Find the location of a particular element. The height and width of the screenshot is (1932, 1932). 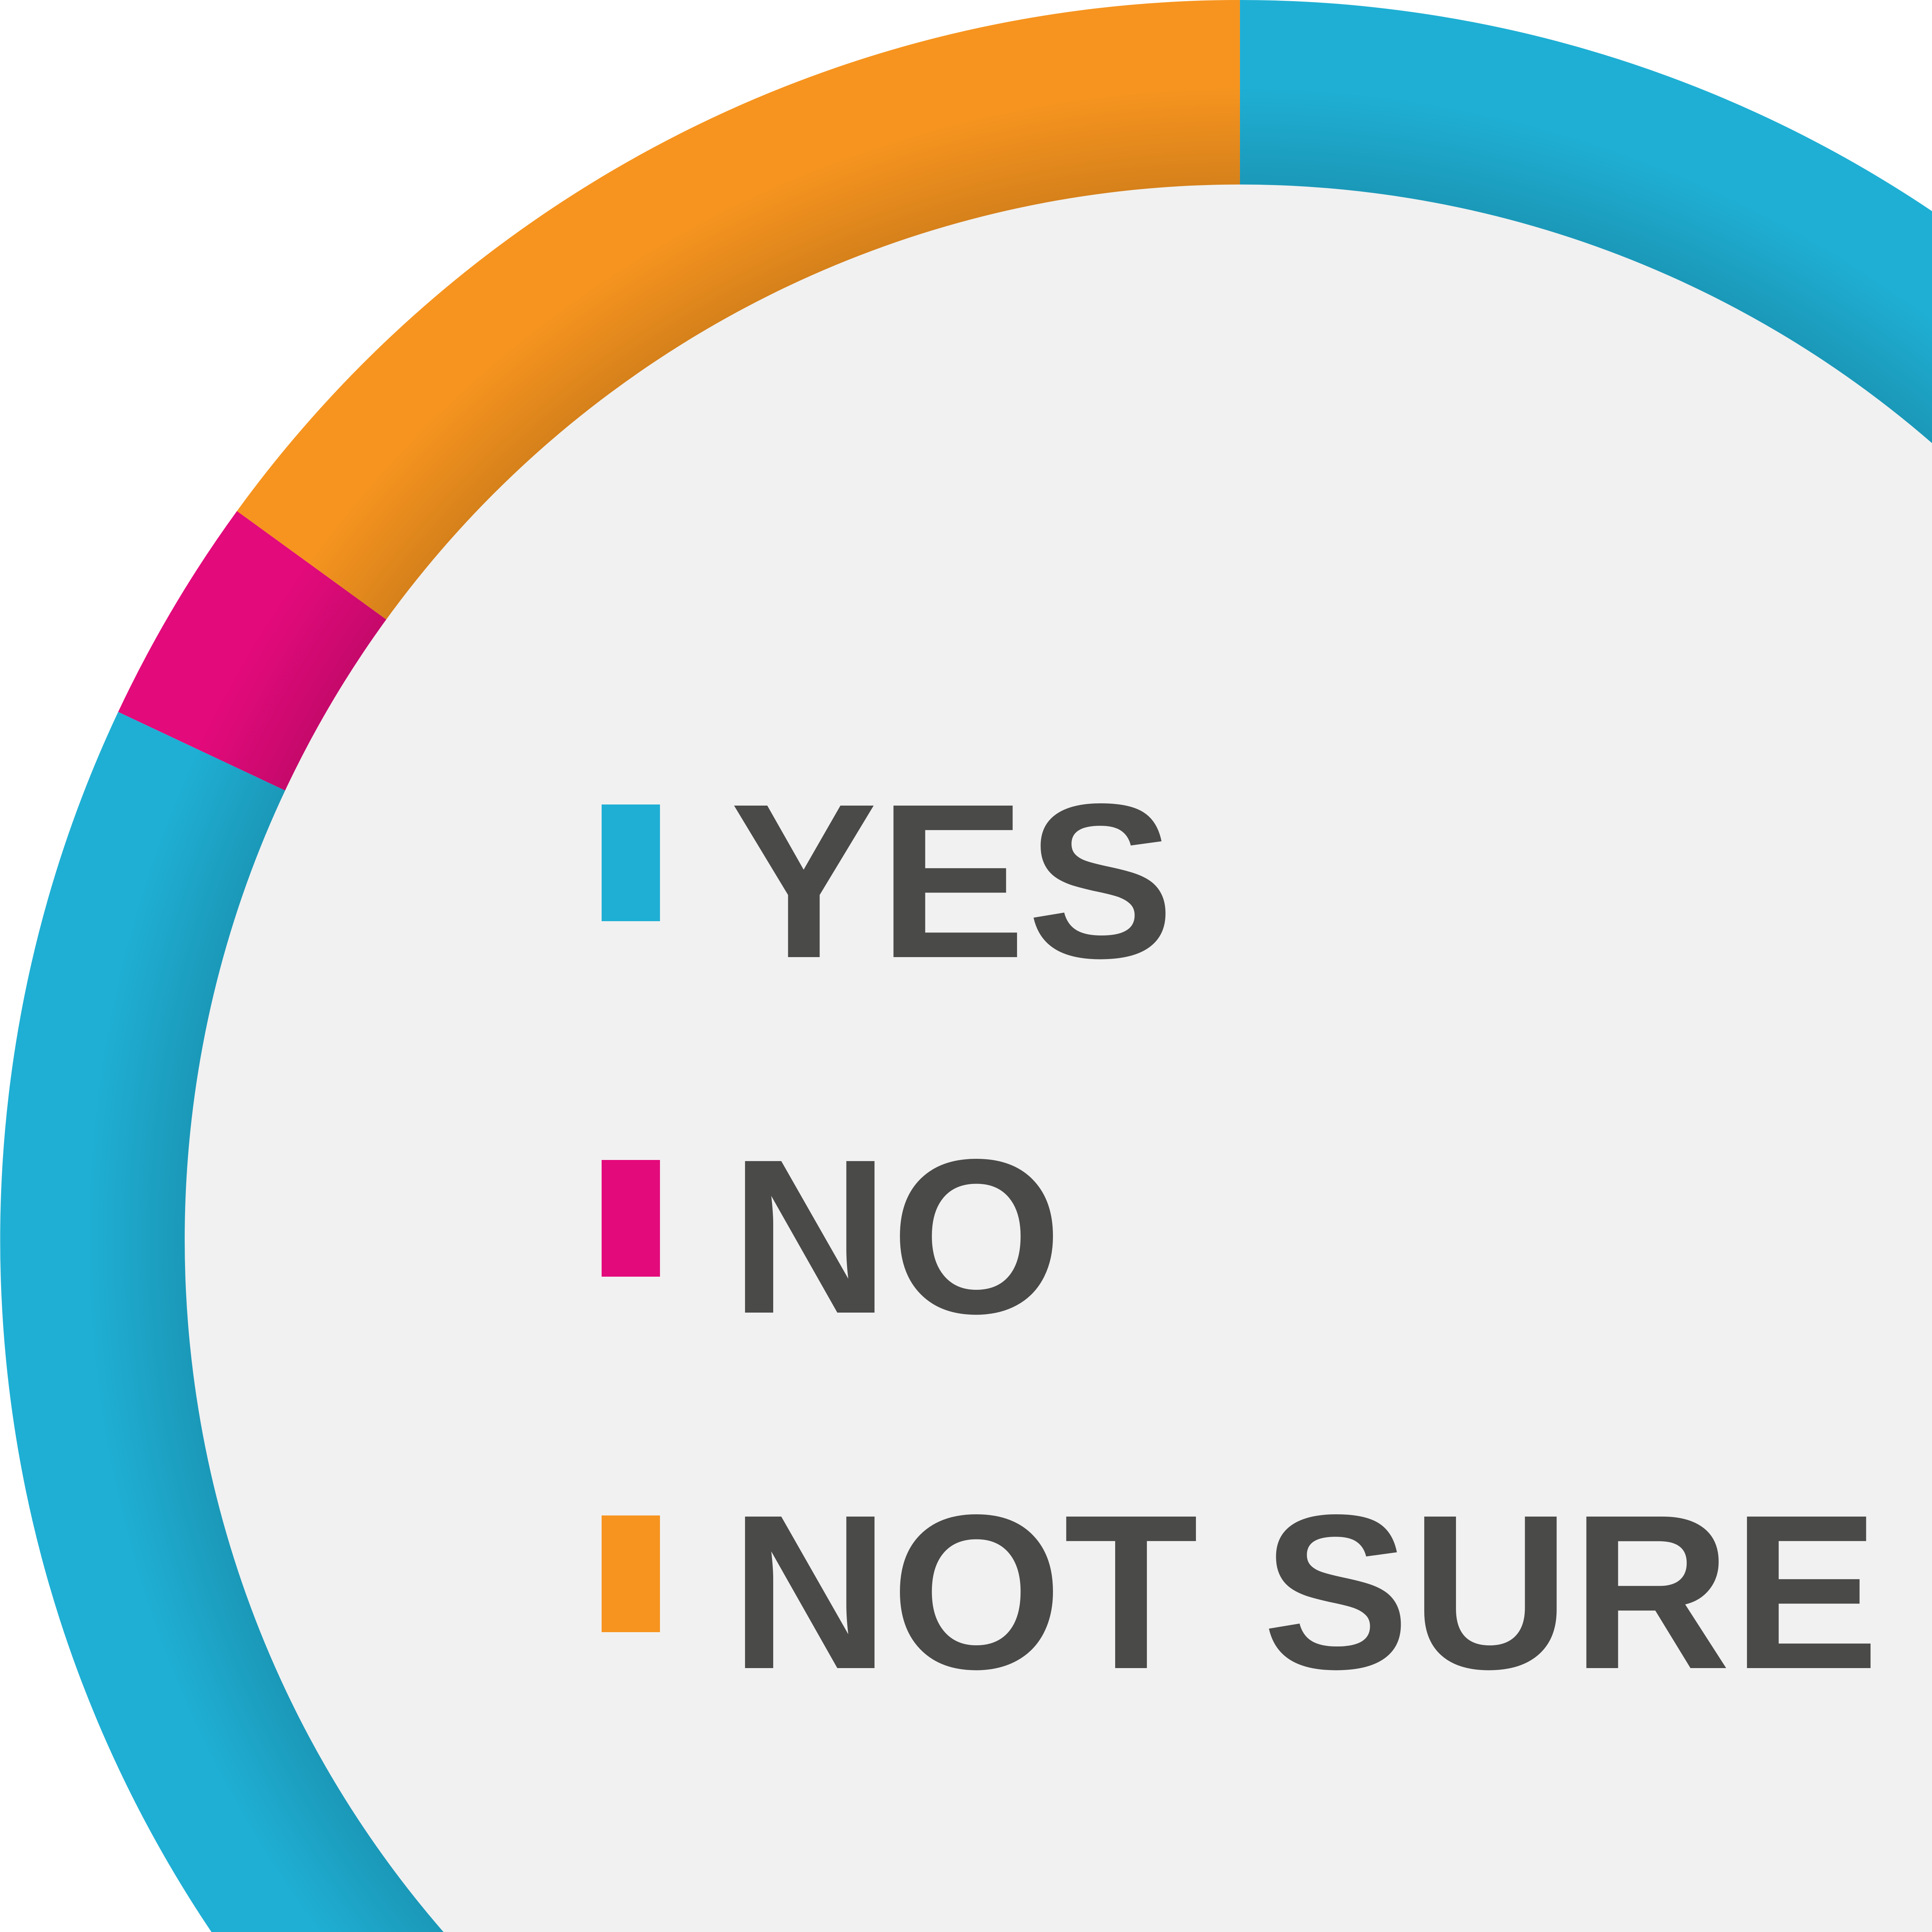

legend-label-yes: YES is located at coordinates (953, 881).